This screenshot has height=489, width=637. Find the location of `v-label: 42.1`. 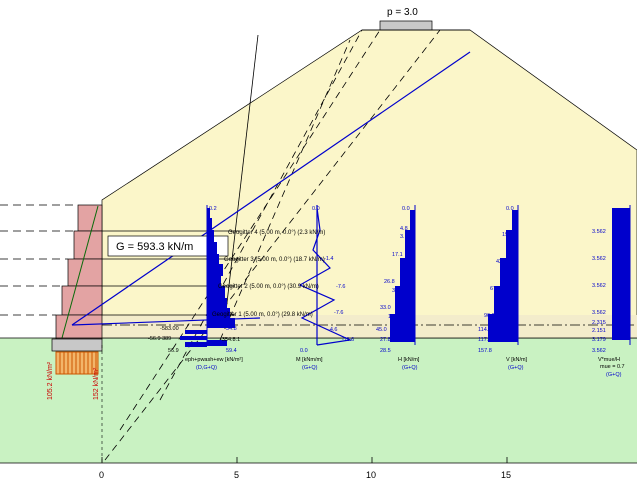

v-label: 42.1 is located at coordinates (501, 262).